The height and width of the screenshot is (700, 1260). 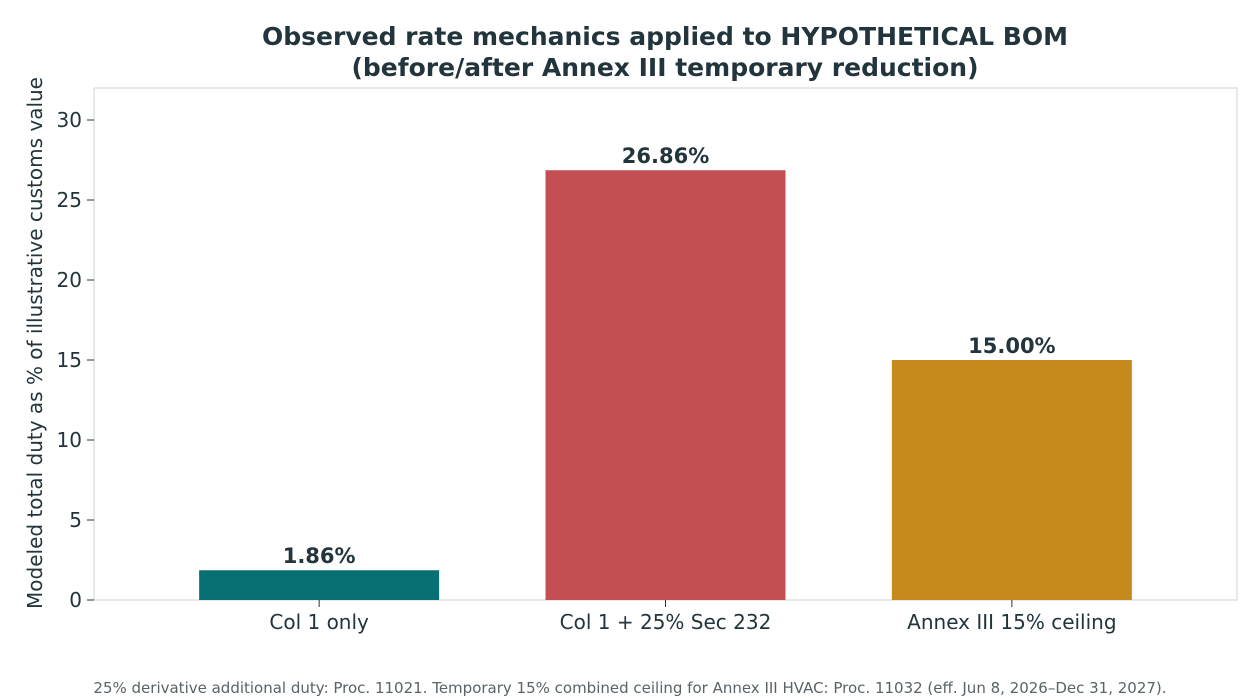 What do you see at coordinates (69, 120) in the screenshot?
I see `y-tick-label: 30` at bounding box center [69, 120].